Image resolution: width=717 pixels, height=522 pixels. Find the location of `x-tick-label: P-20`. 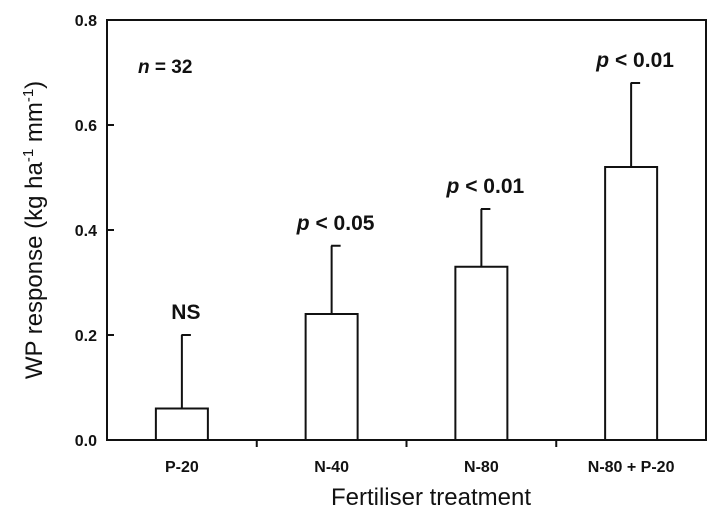

x-tick-label: P-20 is located at coordinates (182, 467).